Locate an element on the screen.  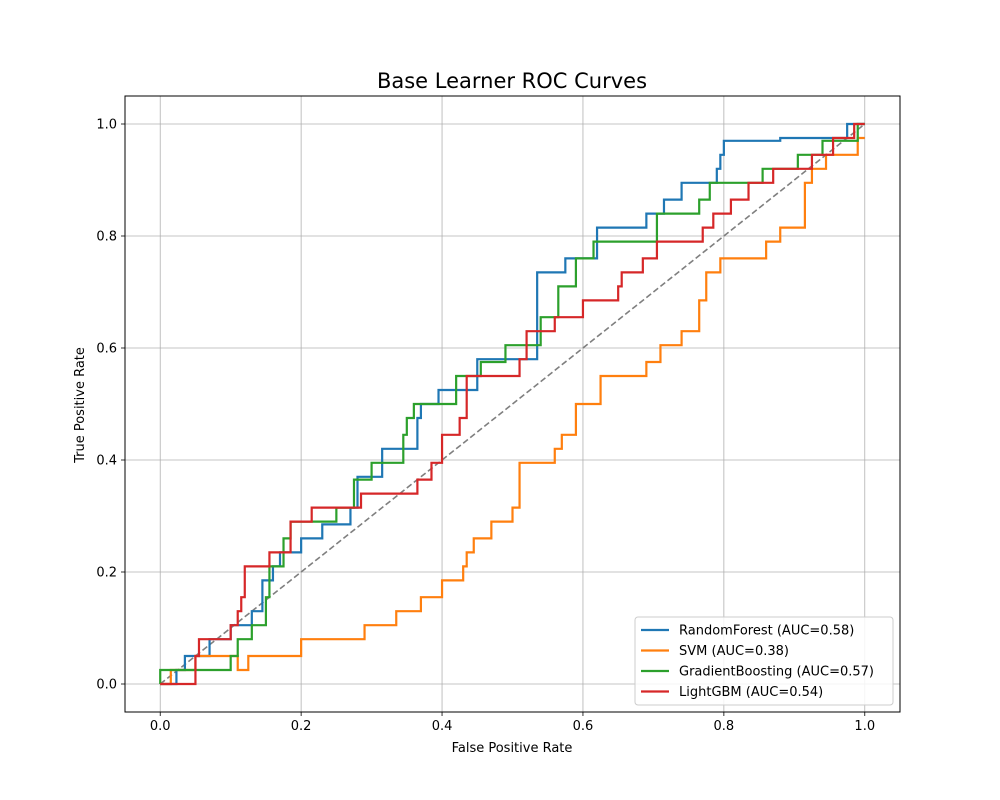
legend-box is located at coordinates (764, 661).